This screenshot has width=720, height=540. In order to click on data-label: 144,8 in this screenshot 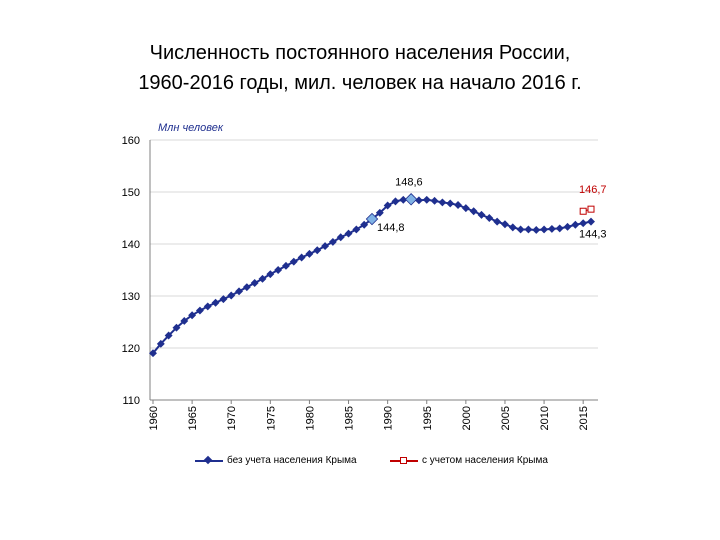, I will do `click(391, 228)`.